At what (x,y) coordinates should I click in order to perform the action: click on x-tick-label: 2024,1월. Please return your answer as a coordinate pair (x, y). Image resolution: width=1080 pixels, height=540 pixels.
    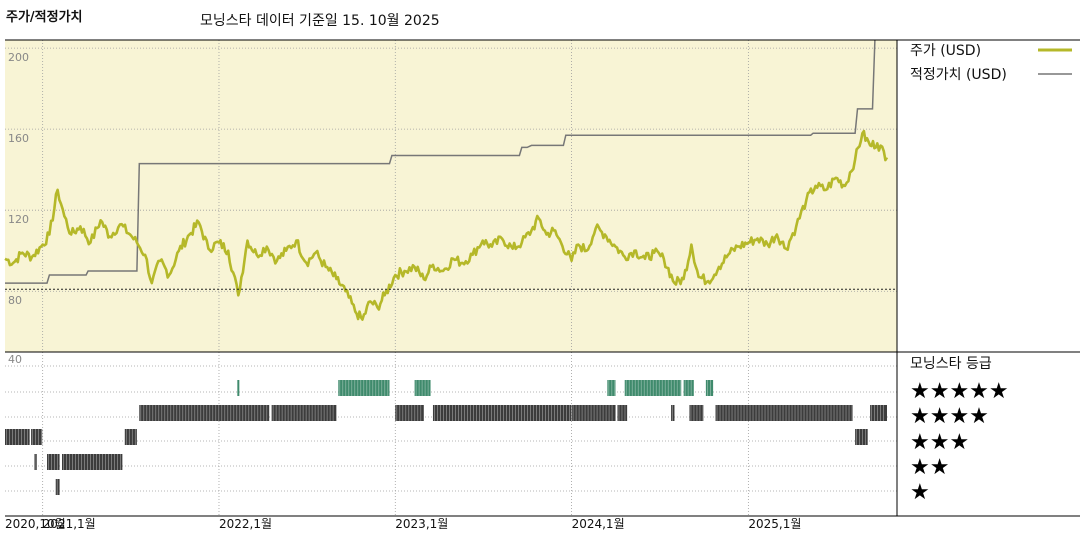
    Looking at the image, I should click on (598, 524).